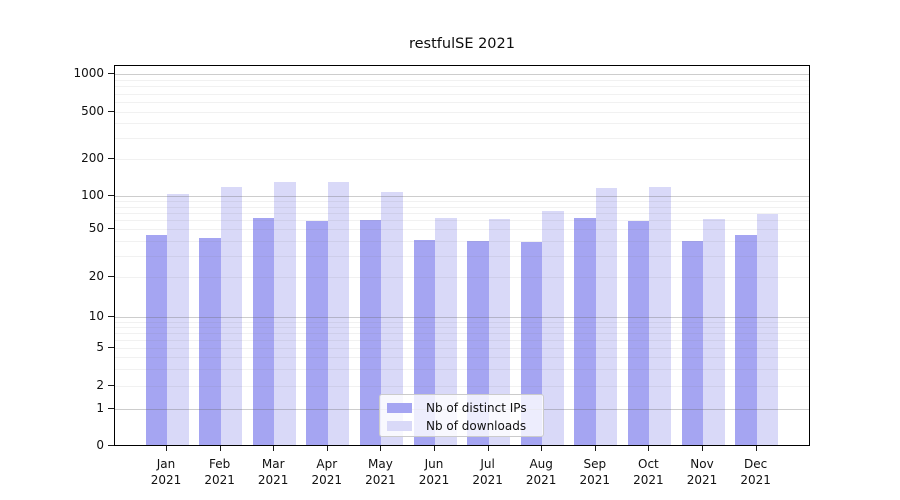 This screenshot has height=500, width=900. What do you see at coordinates (499, 332) in the screenshot?
I see `bar-jul-2021-downloads` at bounding box center [499, 332].